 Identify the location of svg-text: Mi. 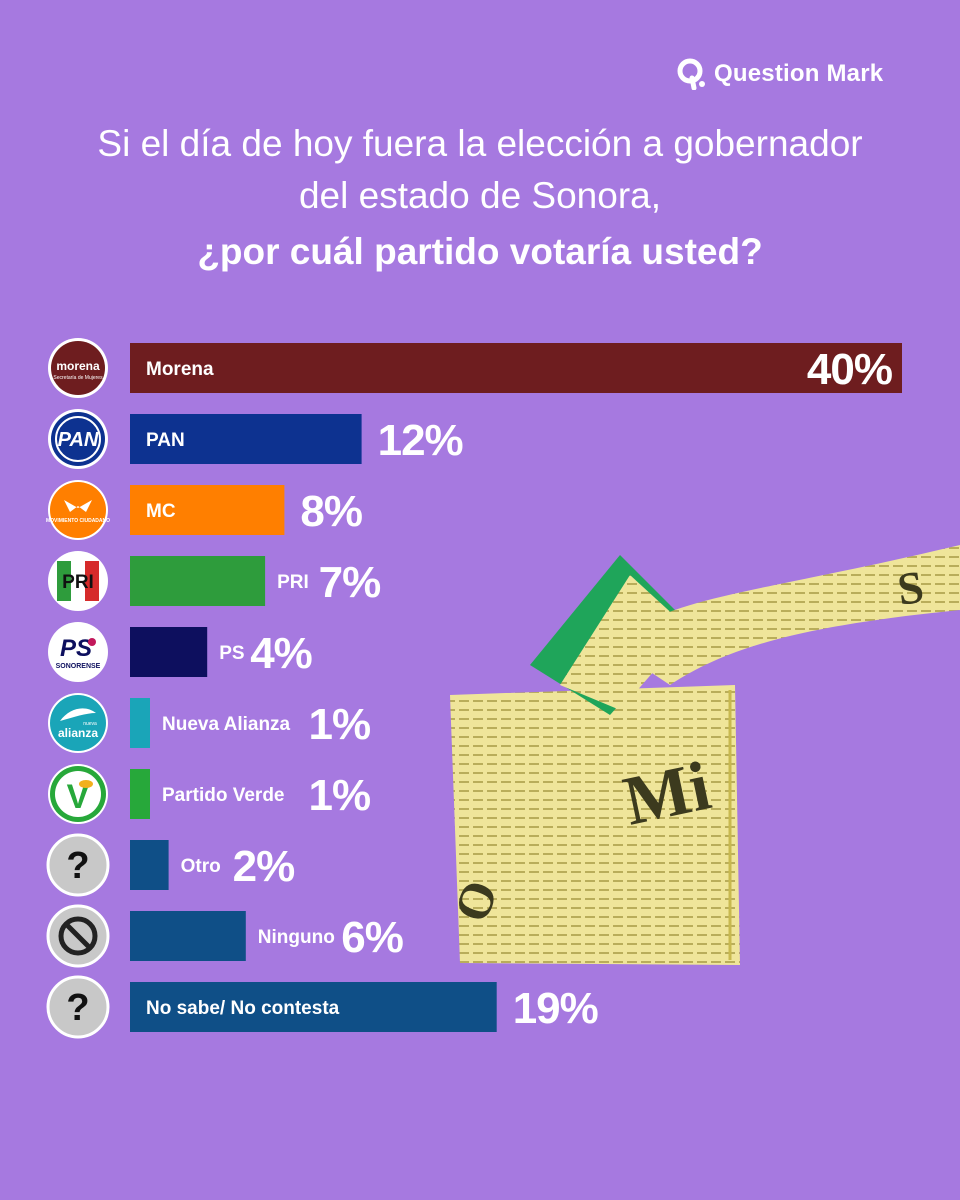
(667, 794).